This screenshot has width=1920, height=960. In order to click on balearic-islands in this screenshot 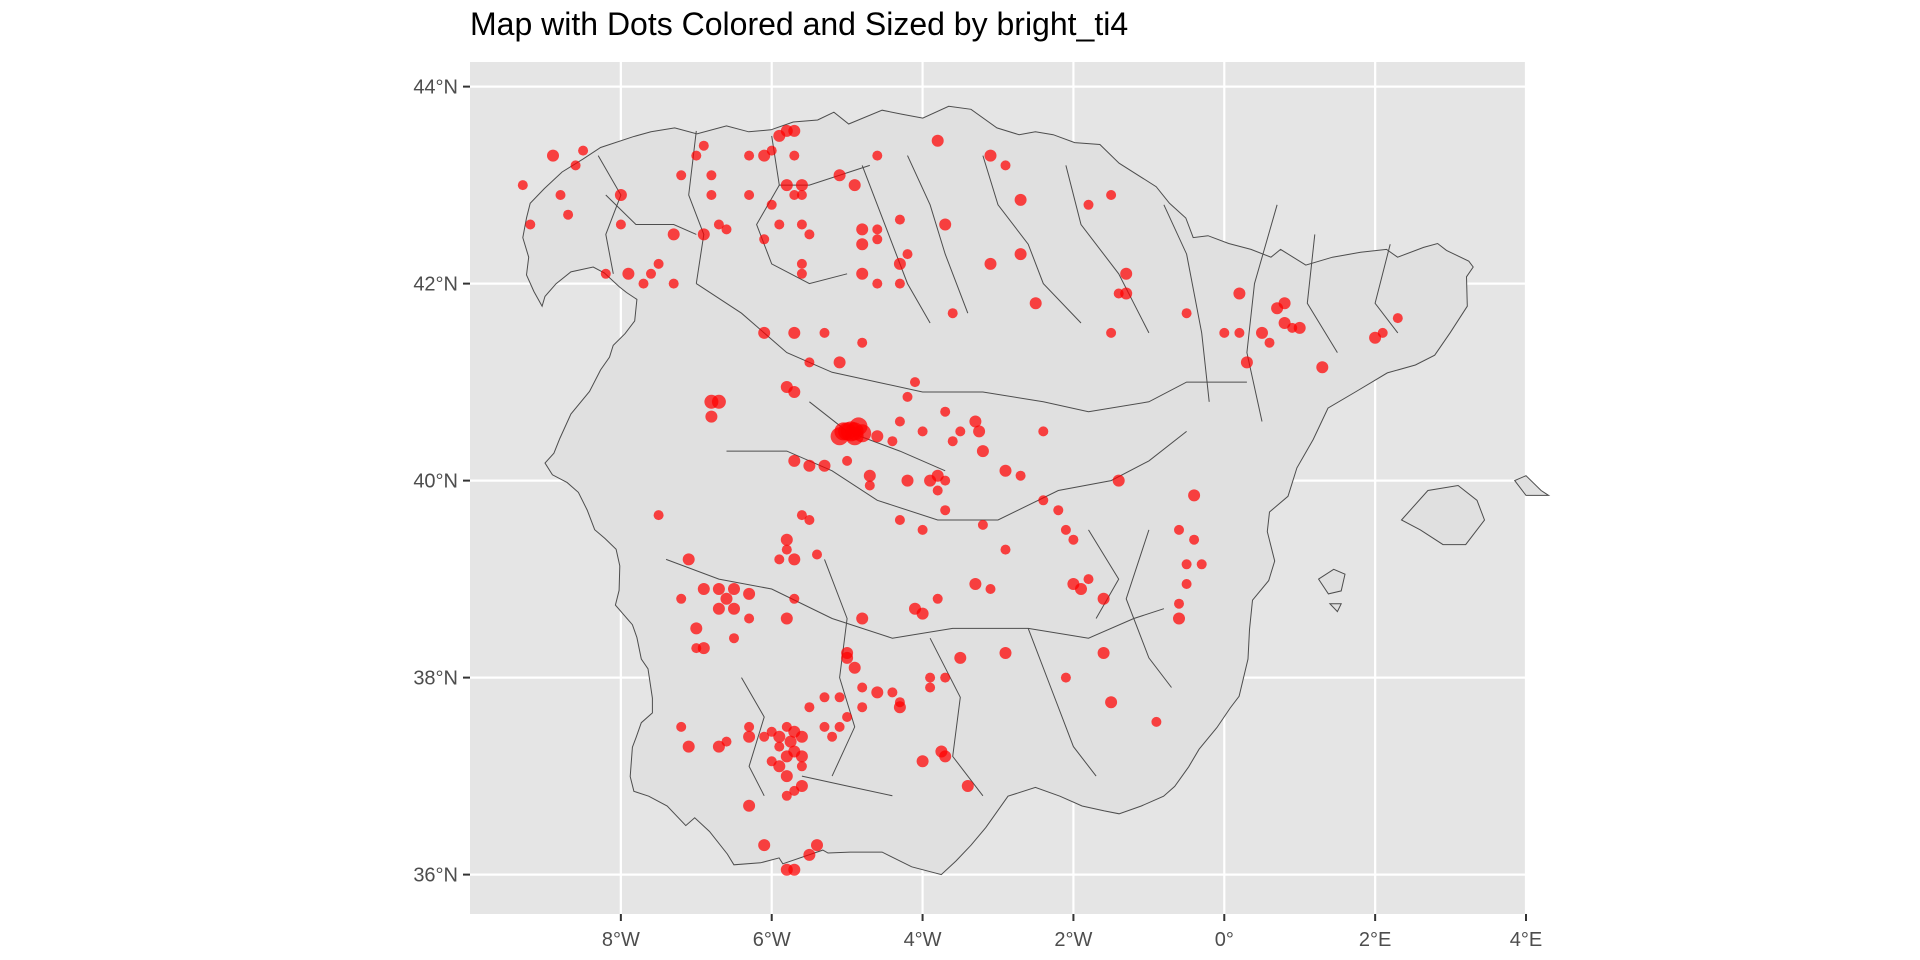, I will do `click(1434, 544)`.